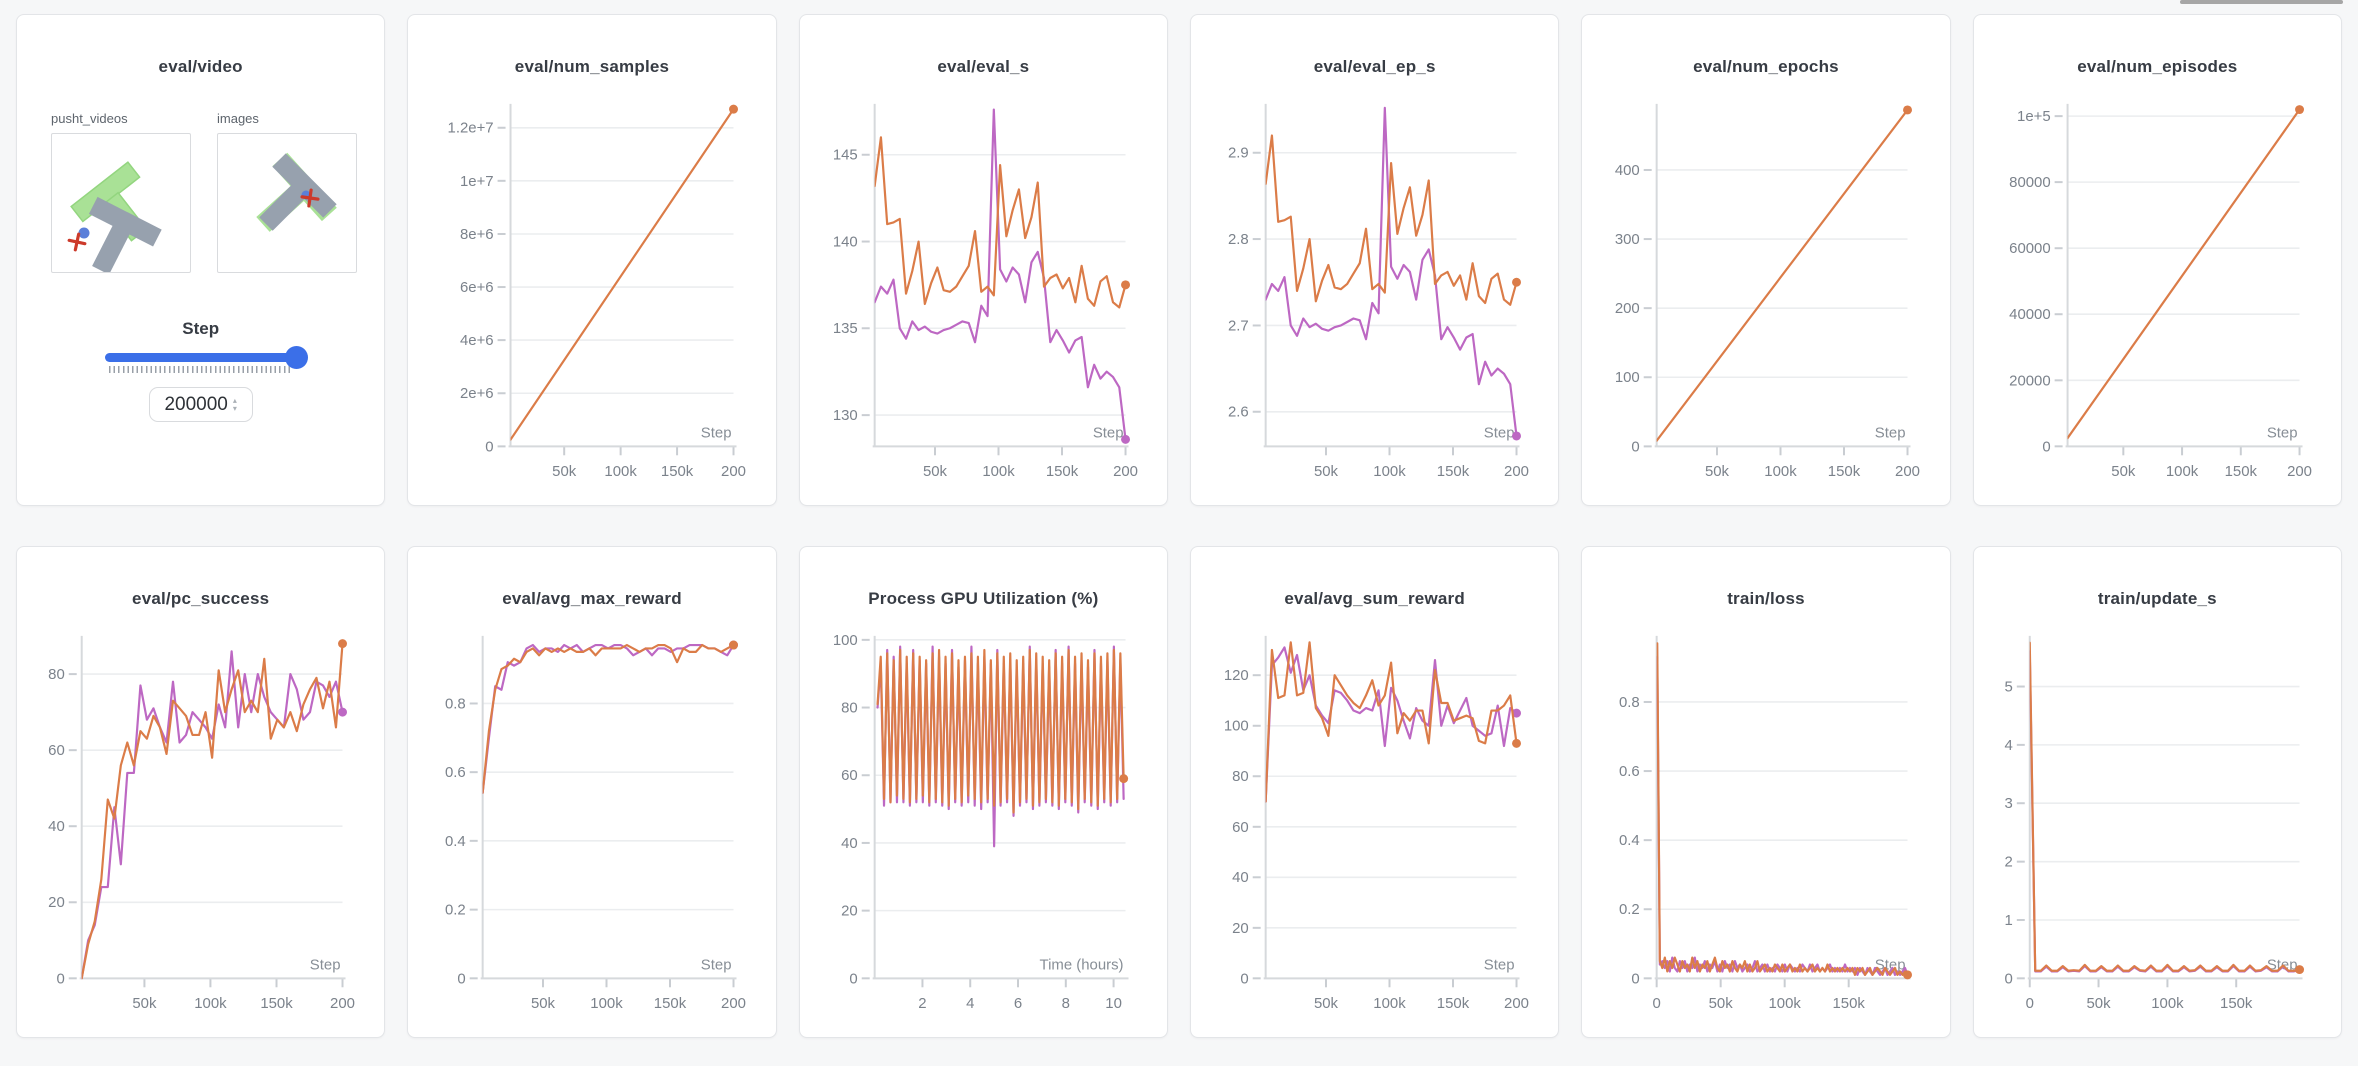 The image size is (2358, 1066). What do you see at coordinates (844, 242) in the screenshot?
I see `svg-text: 140` at bounding box center [844, 242].